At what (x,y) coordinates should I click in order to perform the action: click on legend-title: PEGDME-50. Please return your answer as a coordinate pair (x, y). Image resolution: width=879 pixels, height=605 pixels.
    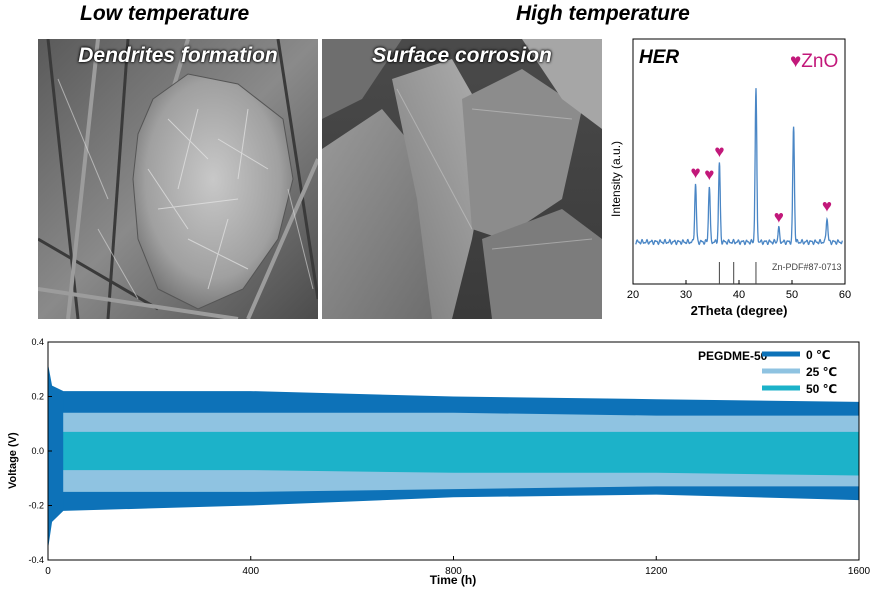
    Looking at the image, I should click on (733, 356).